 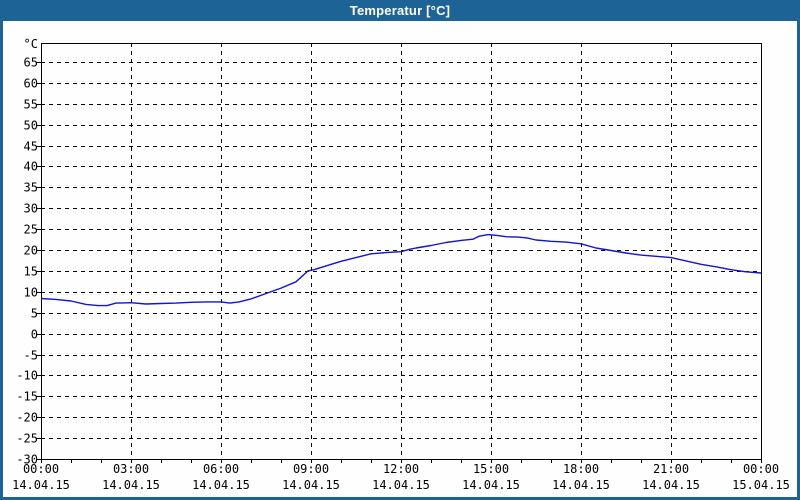 I want to click on y-axis-tick-label: 60, so click(x=31, y=84).